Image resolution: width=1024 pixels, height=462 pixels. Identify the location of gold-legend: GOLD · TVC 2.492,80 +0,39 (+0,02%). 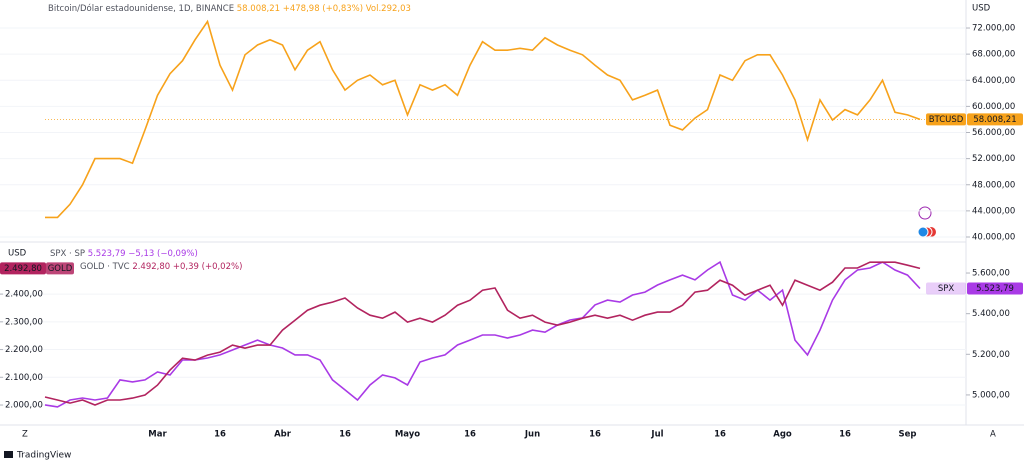
(161, 267).